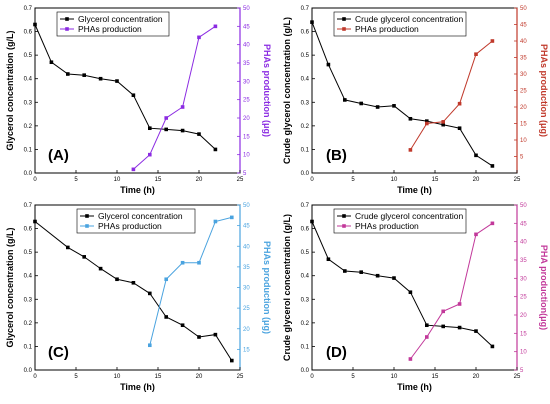  What do you see at coordinates (267, 90) in the screenshot?
I see `y2-axis-label: PHAs production (μg)` at bounding box center [267, 90].